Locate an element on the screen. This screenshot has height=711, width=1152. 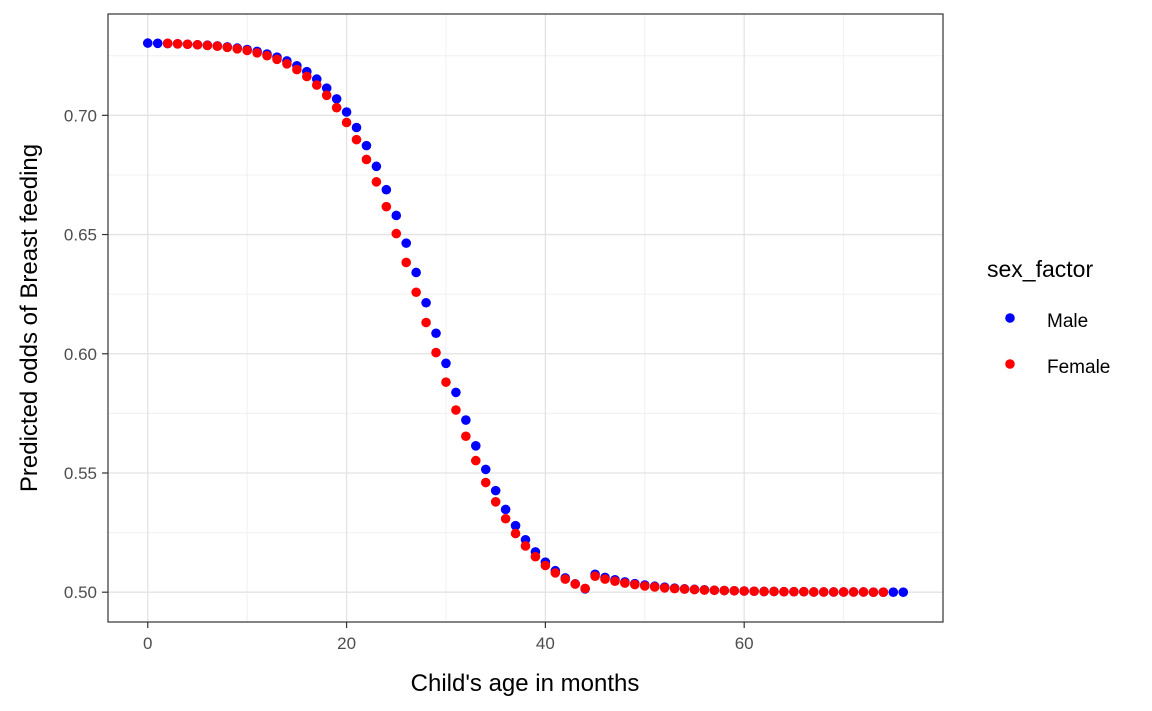
y-tick-label: 0.50 is located at coordinates (80, 592).